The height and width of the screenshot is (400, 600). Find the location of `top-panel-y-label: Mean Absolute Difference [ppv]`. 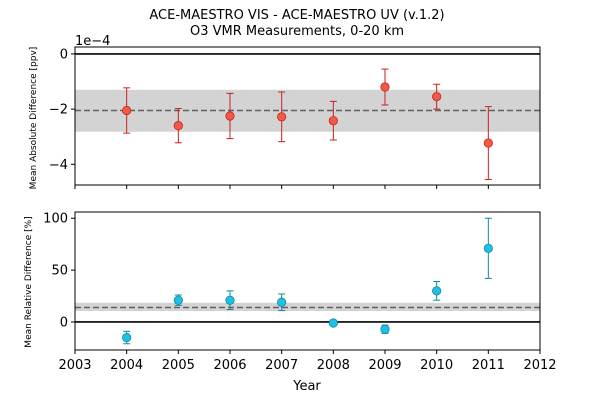

top-panel-y-label: Mean Absolute Difference [ppv] is located at coordinates (34, 118).